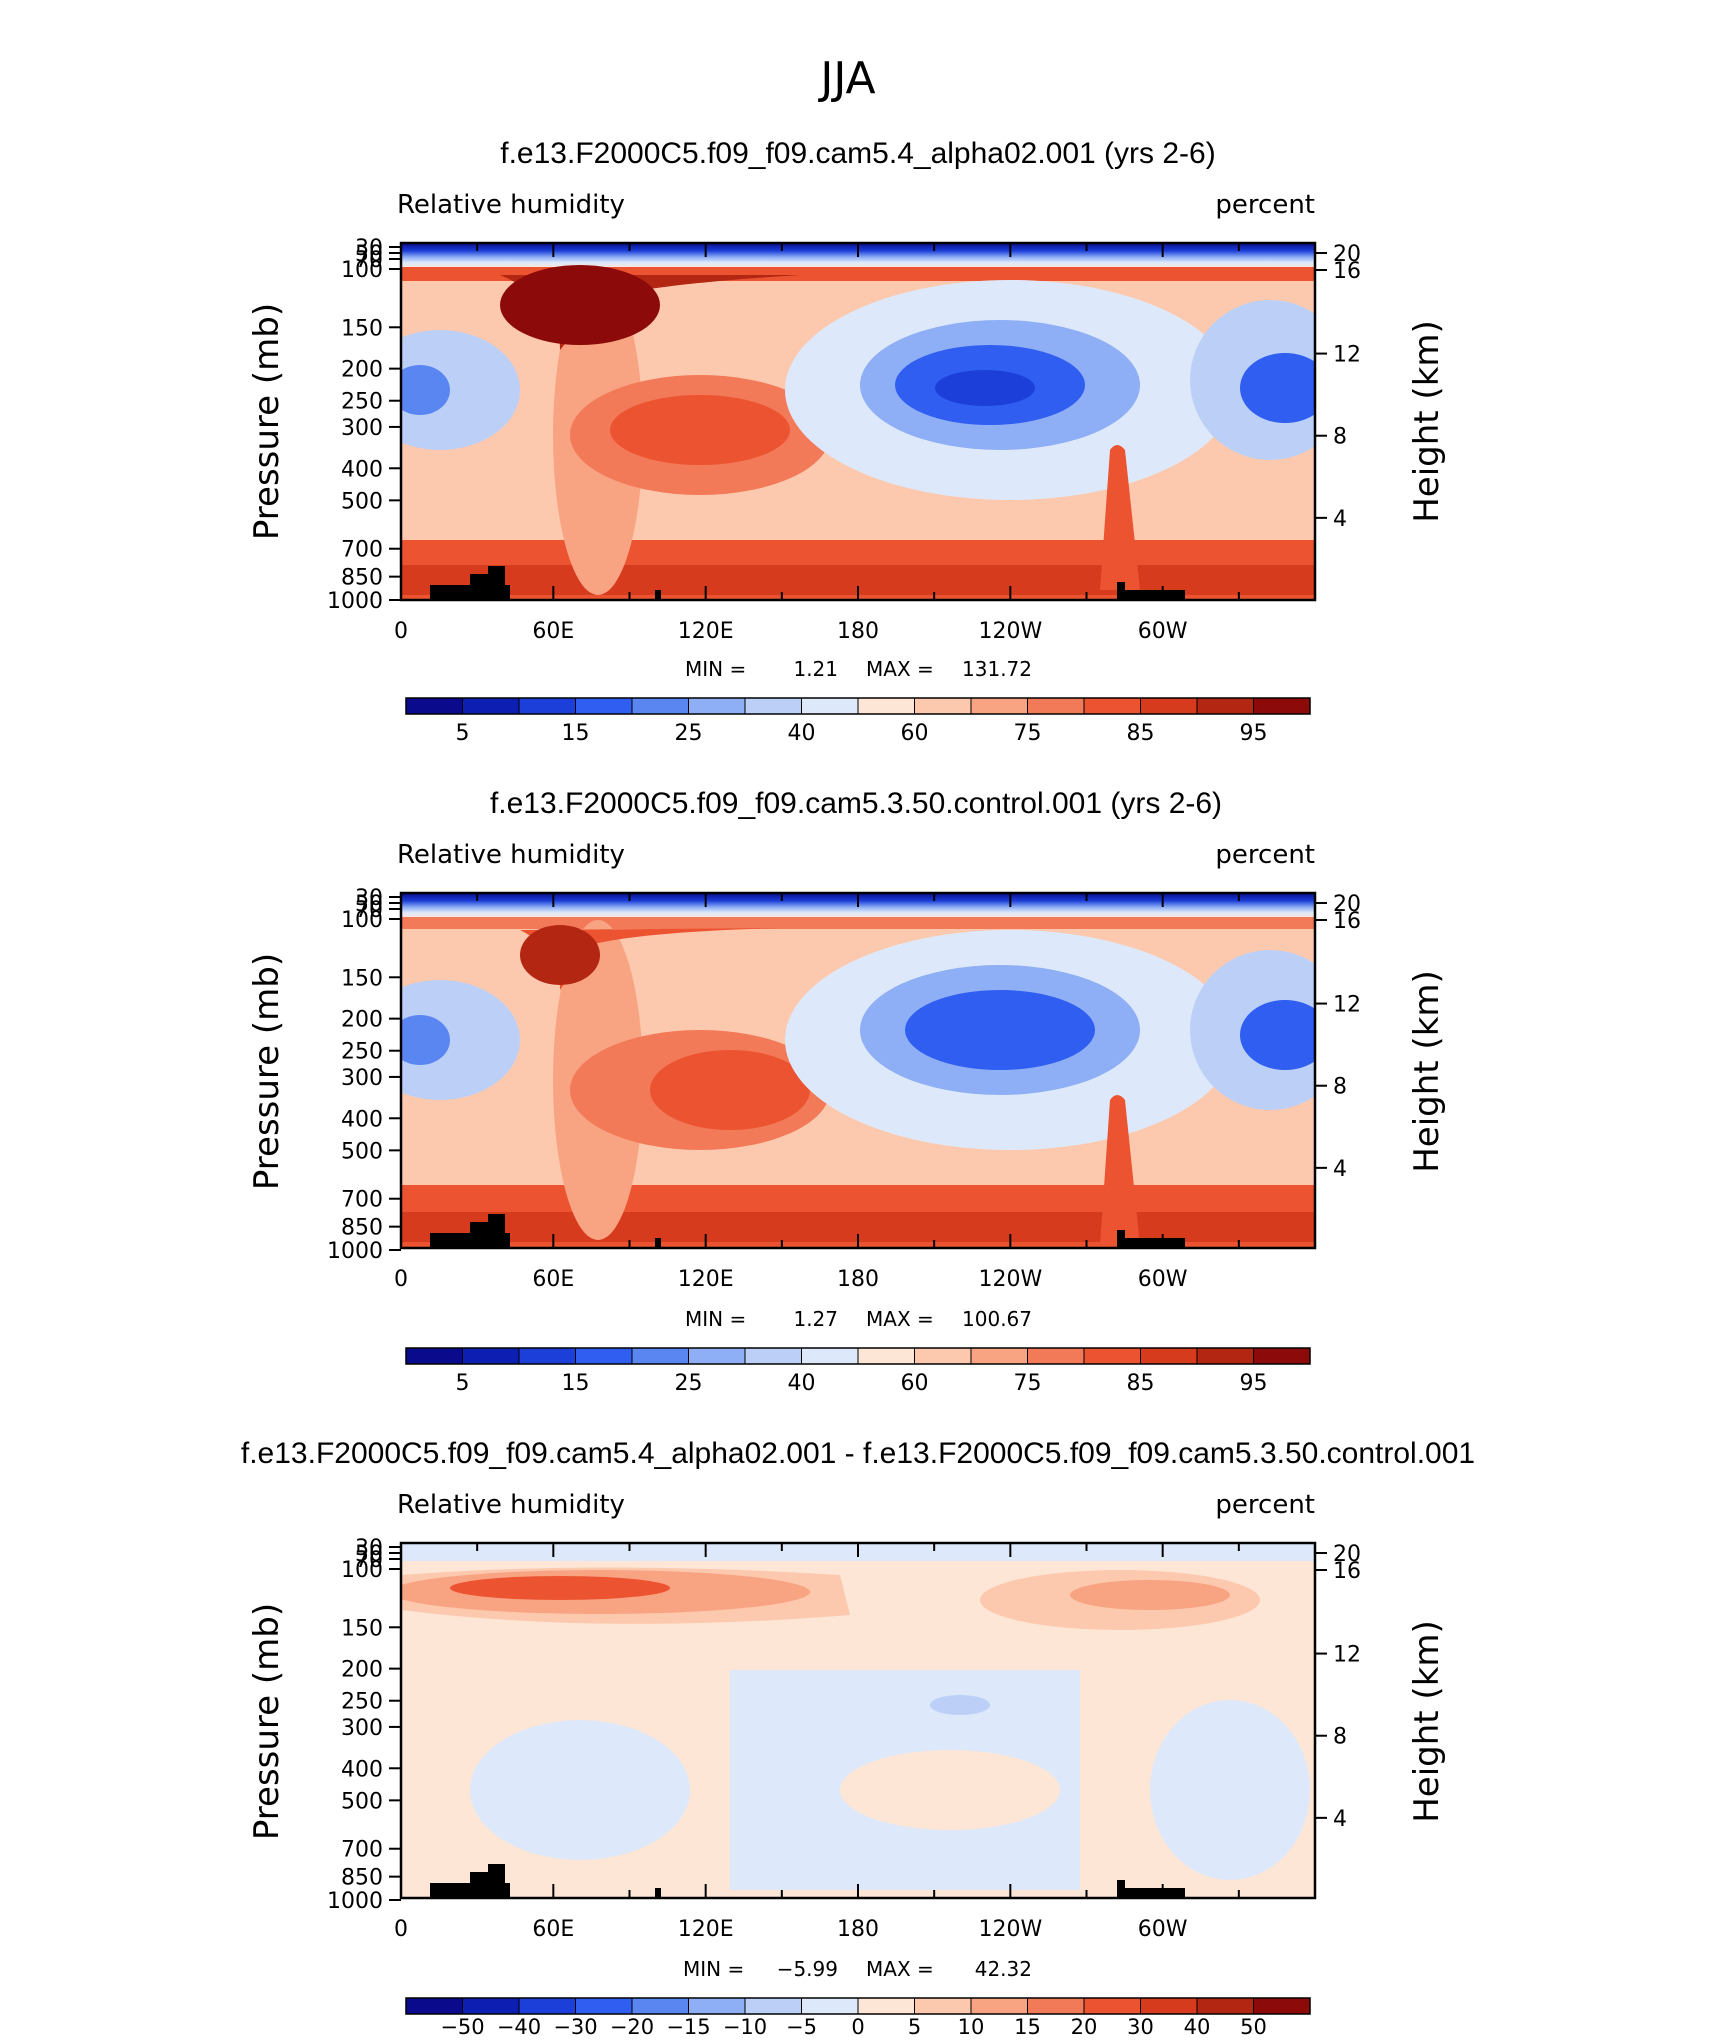 This screenshot has height=2043, width=1710. Describe the element at coordinates (900, 1969) in the screenshot. I see `panel-3-max-label: MAX =` at that location.